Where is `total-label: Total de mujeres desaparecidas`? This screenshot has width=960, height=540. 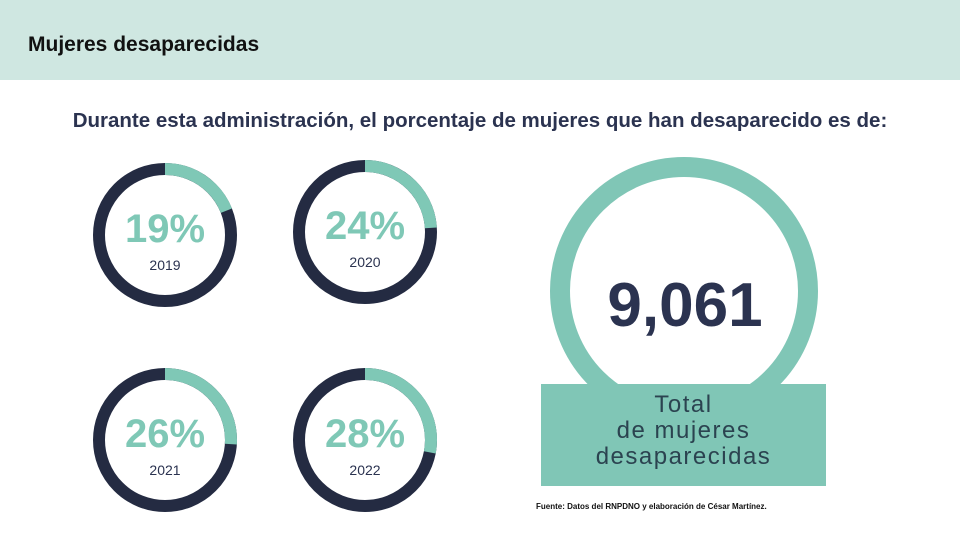 total-label: Total de mujeres desaparecidas is located at coordinates (683, 430).